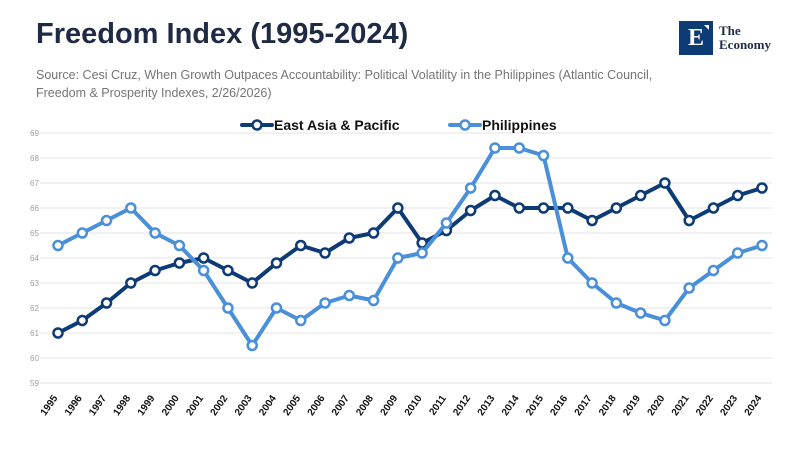 This screenshot has width=800, height=450. What do you see at coordinates (559, 405) in the screenshot?
I see `x-tick-label: 2016` at bounding box center [559, 405].